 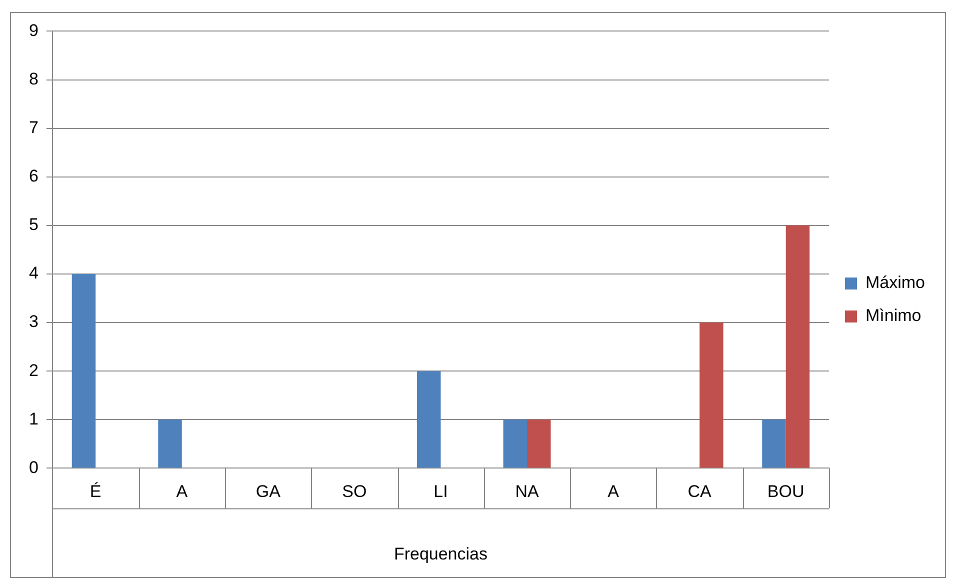 I want to click on legend-label: Mìnimo, so click(x=893, y=316).